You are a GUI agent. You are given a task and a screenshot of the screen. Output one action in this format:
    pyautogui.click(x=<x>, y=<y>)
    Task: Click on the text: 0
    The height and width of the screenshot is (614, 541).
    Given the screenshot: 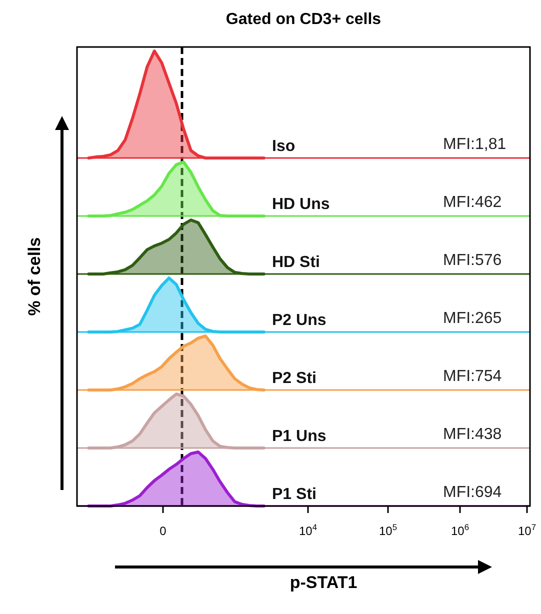 What is the action you would take?
    pyautogui.click(x=163, y=531)
    